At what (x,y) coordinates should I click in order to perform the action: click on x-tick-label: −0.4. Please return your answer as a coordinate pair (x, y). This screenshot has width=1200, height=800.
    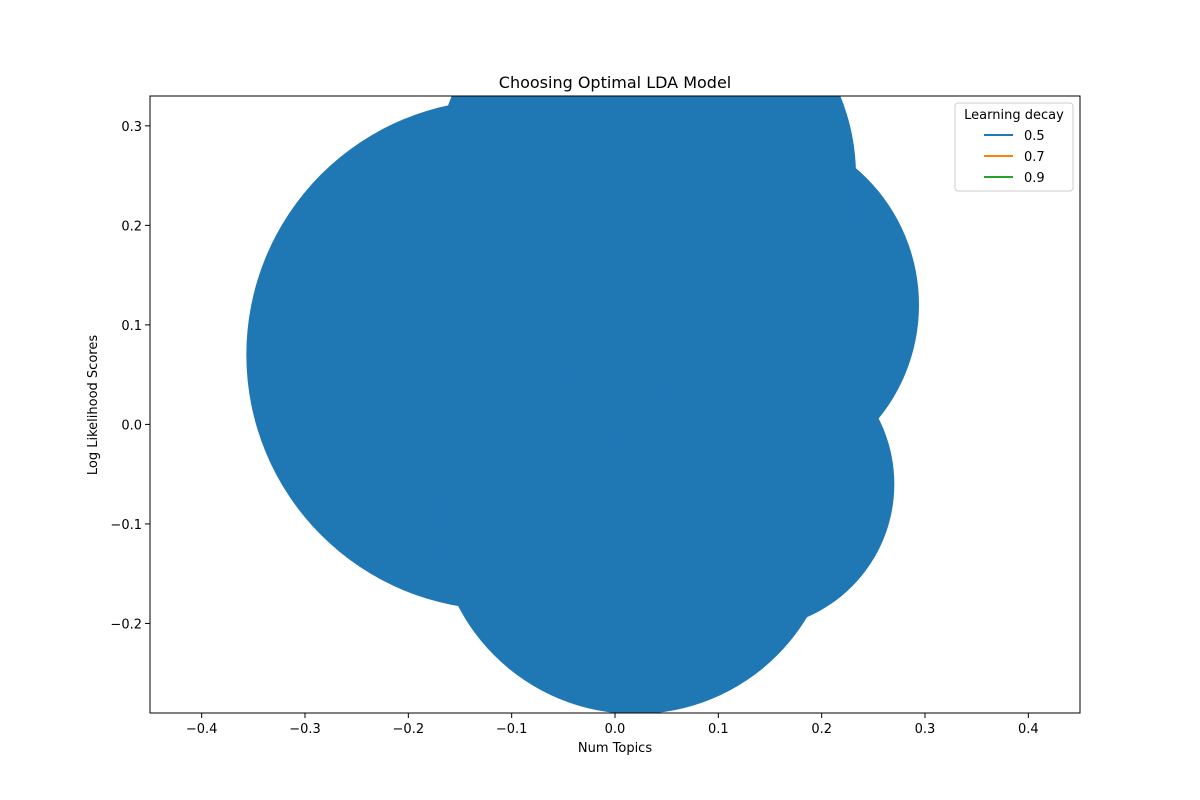
    Looking at the image, I should click on (202, 729).